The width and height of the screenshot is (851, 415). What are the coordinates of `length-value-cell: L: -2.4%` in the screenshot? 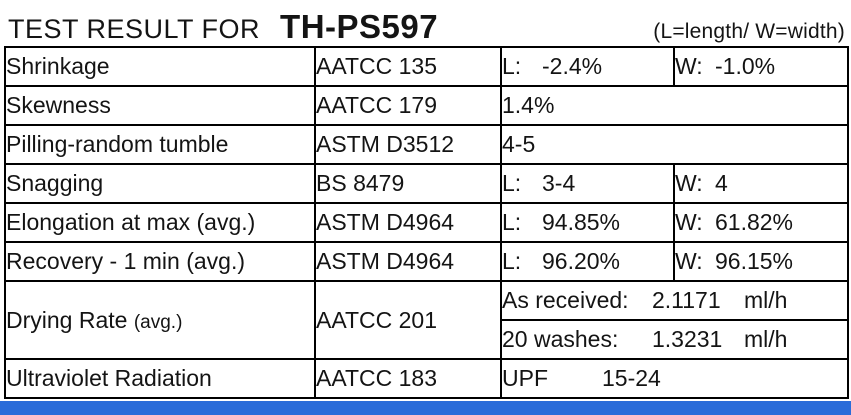 It's located at (587, 66).